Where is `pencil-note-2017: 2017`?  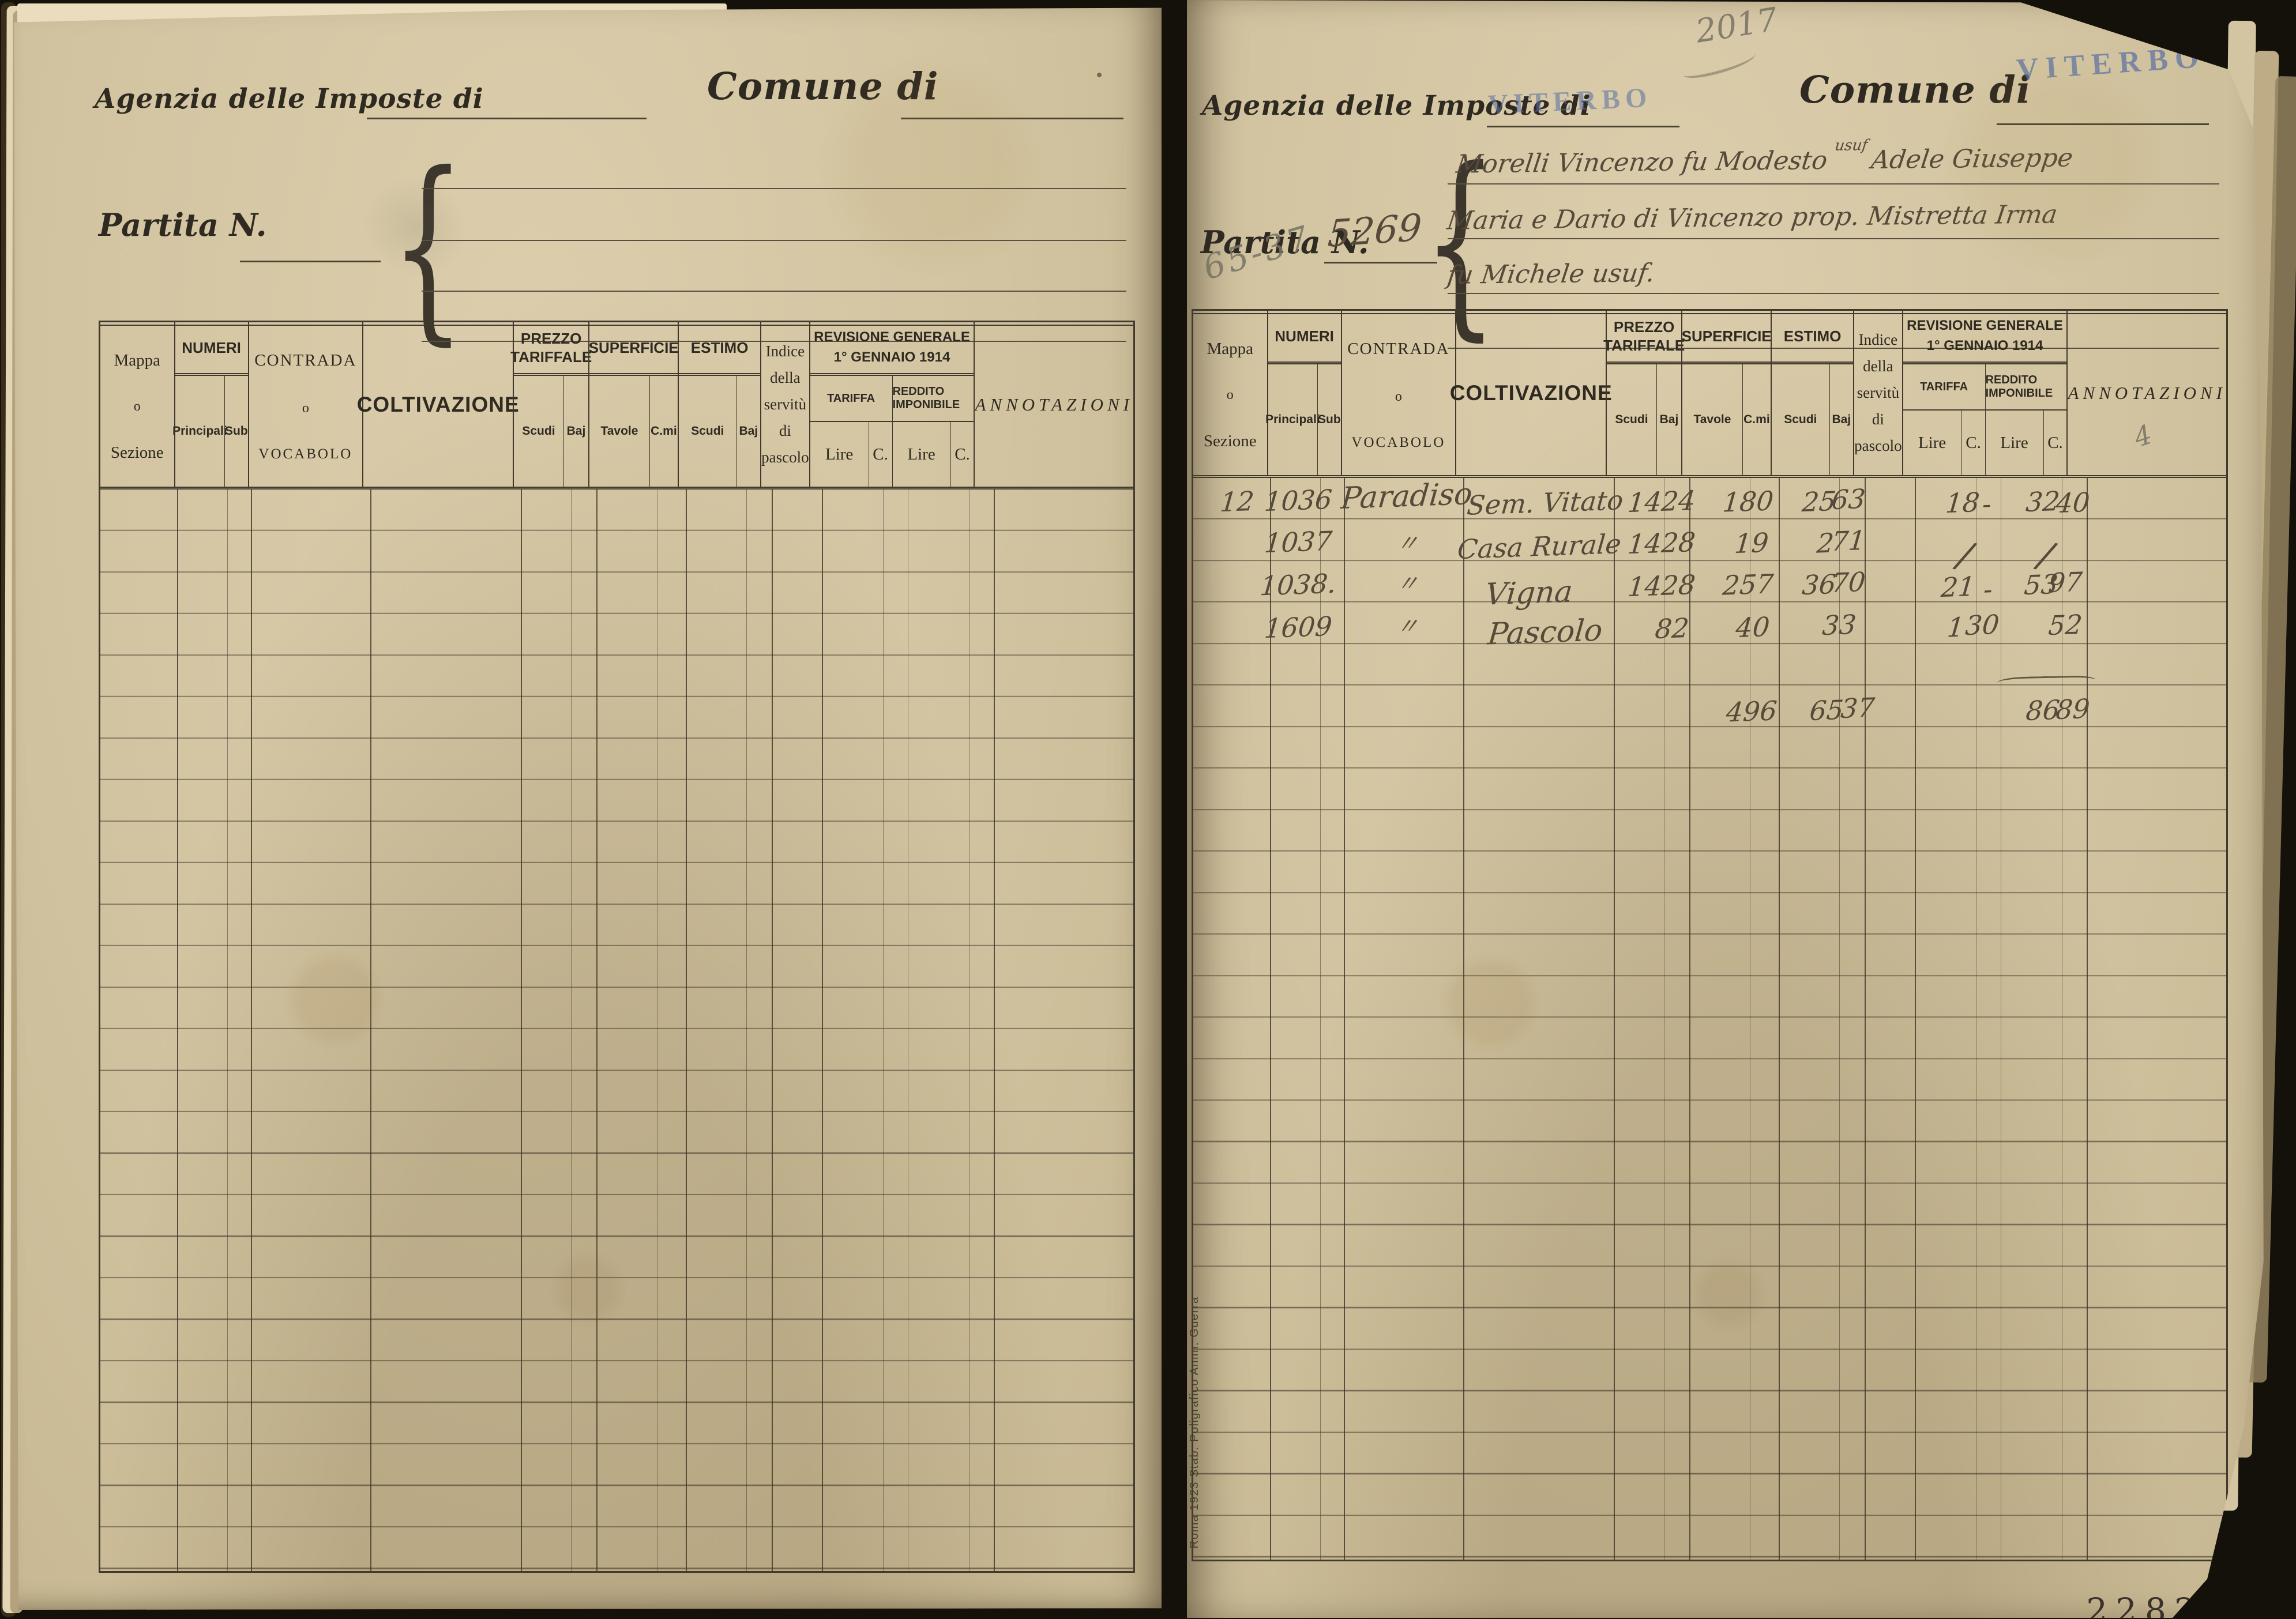 pencil-note-2017: 2017 is located at coordinates (1736, 26).